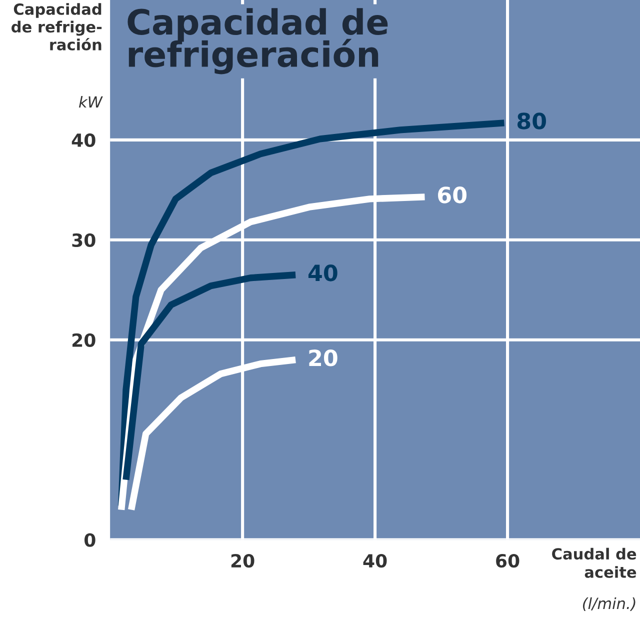 Image resolution: width=640 pixels, height=619 pixels. Describe the element at coordinates (323, 357) in the screenshot. I see `series-label: 20` at that location.